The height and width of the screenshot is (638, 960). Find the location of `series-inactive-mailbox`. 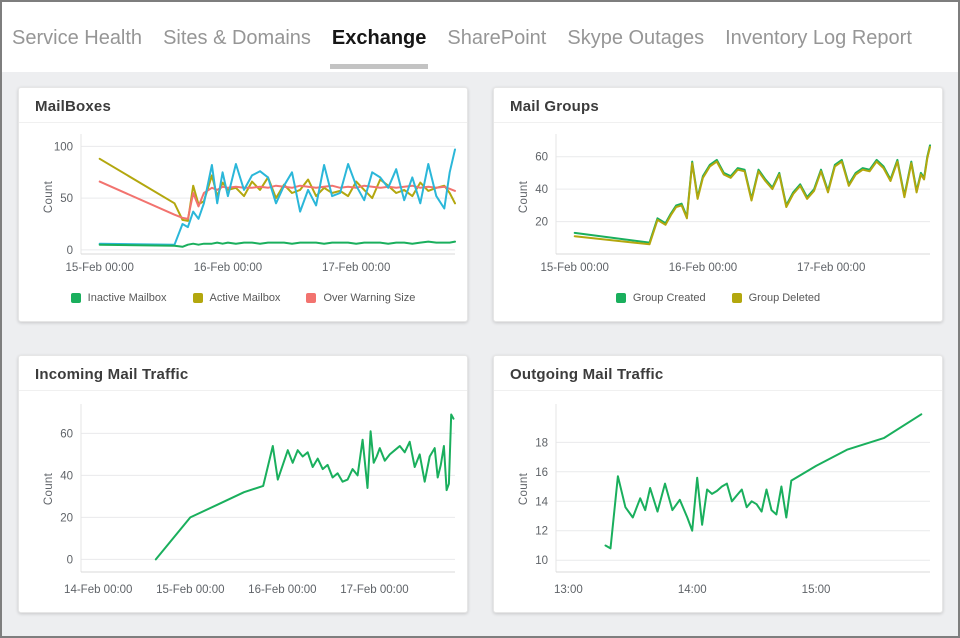

series-inactive-mailbox is located at coordinates (277, 244).